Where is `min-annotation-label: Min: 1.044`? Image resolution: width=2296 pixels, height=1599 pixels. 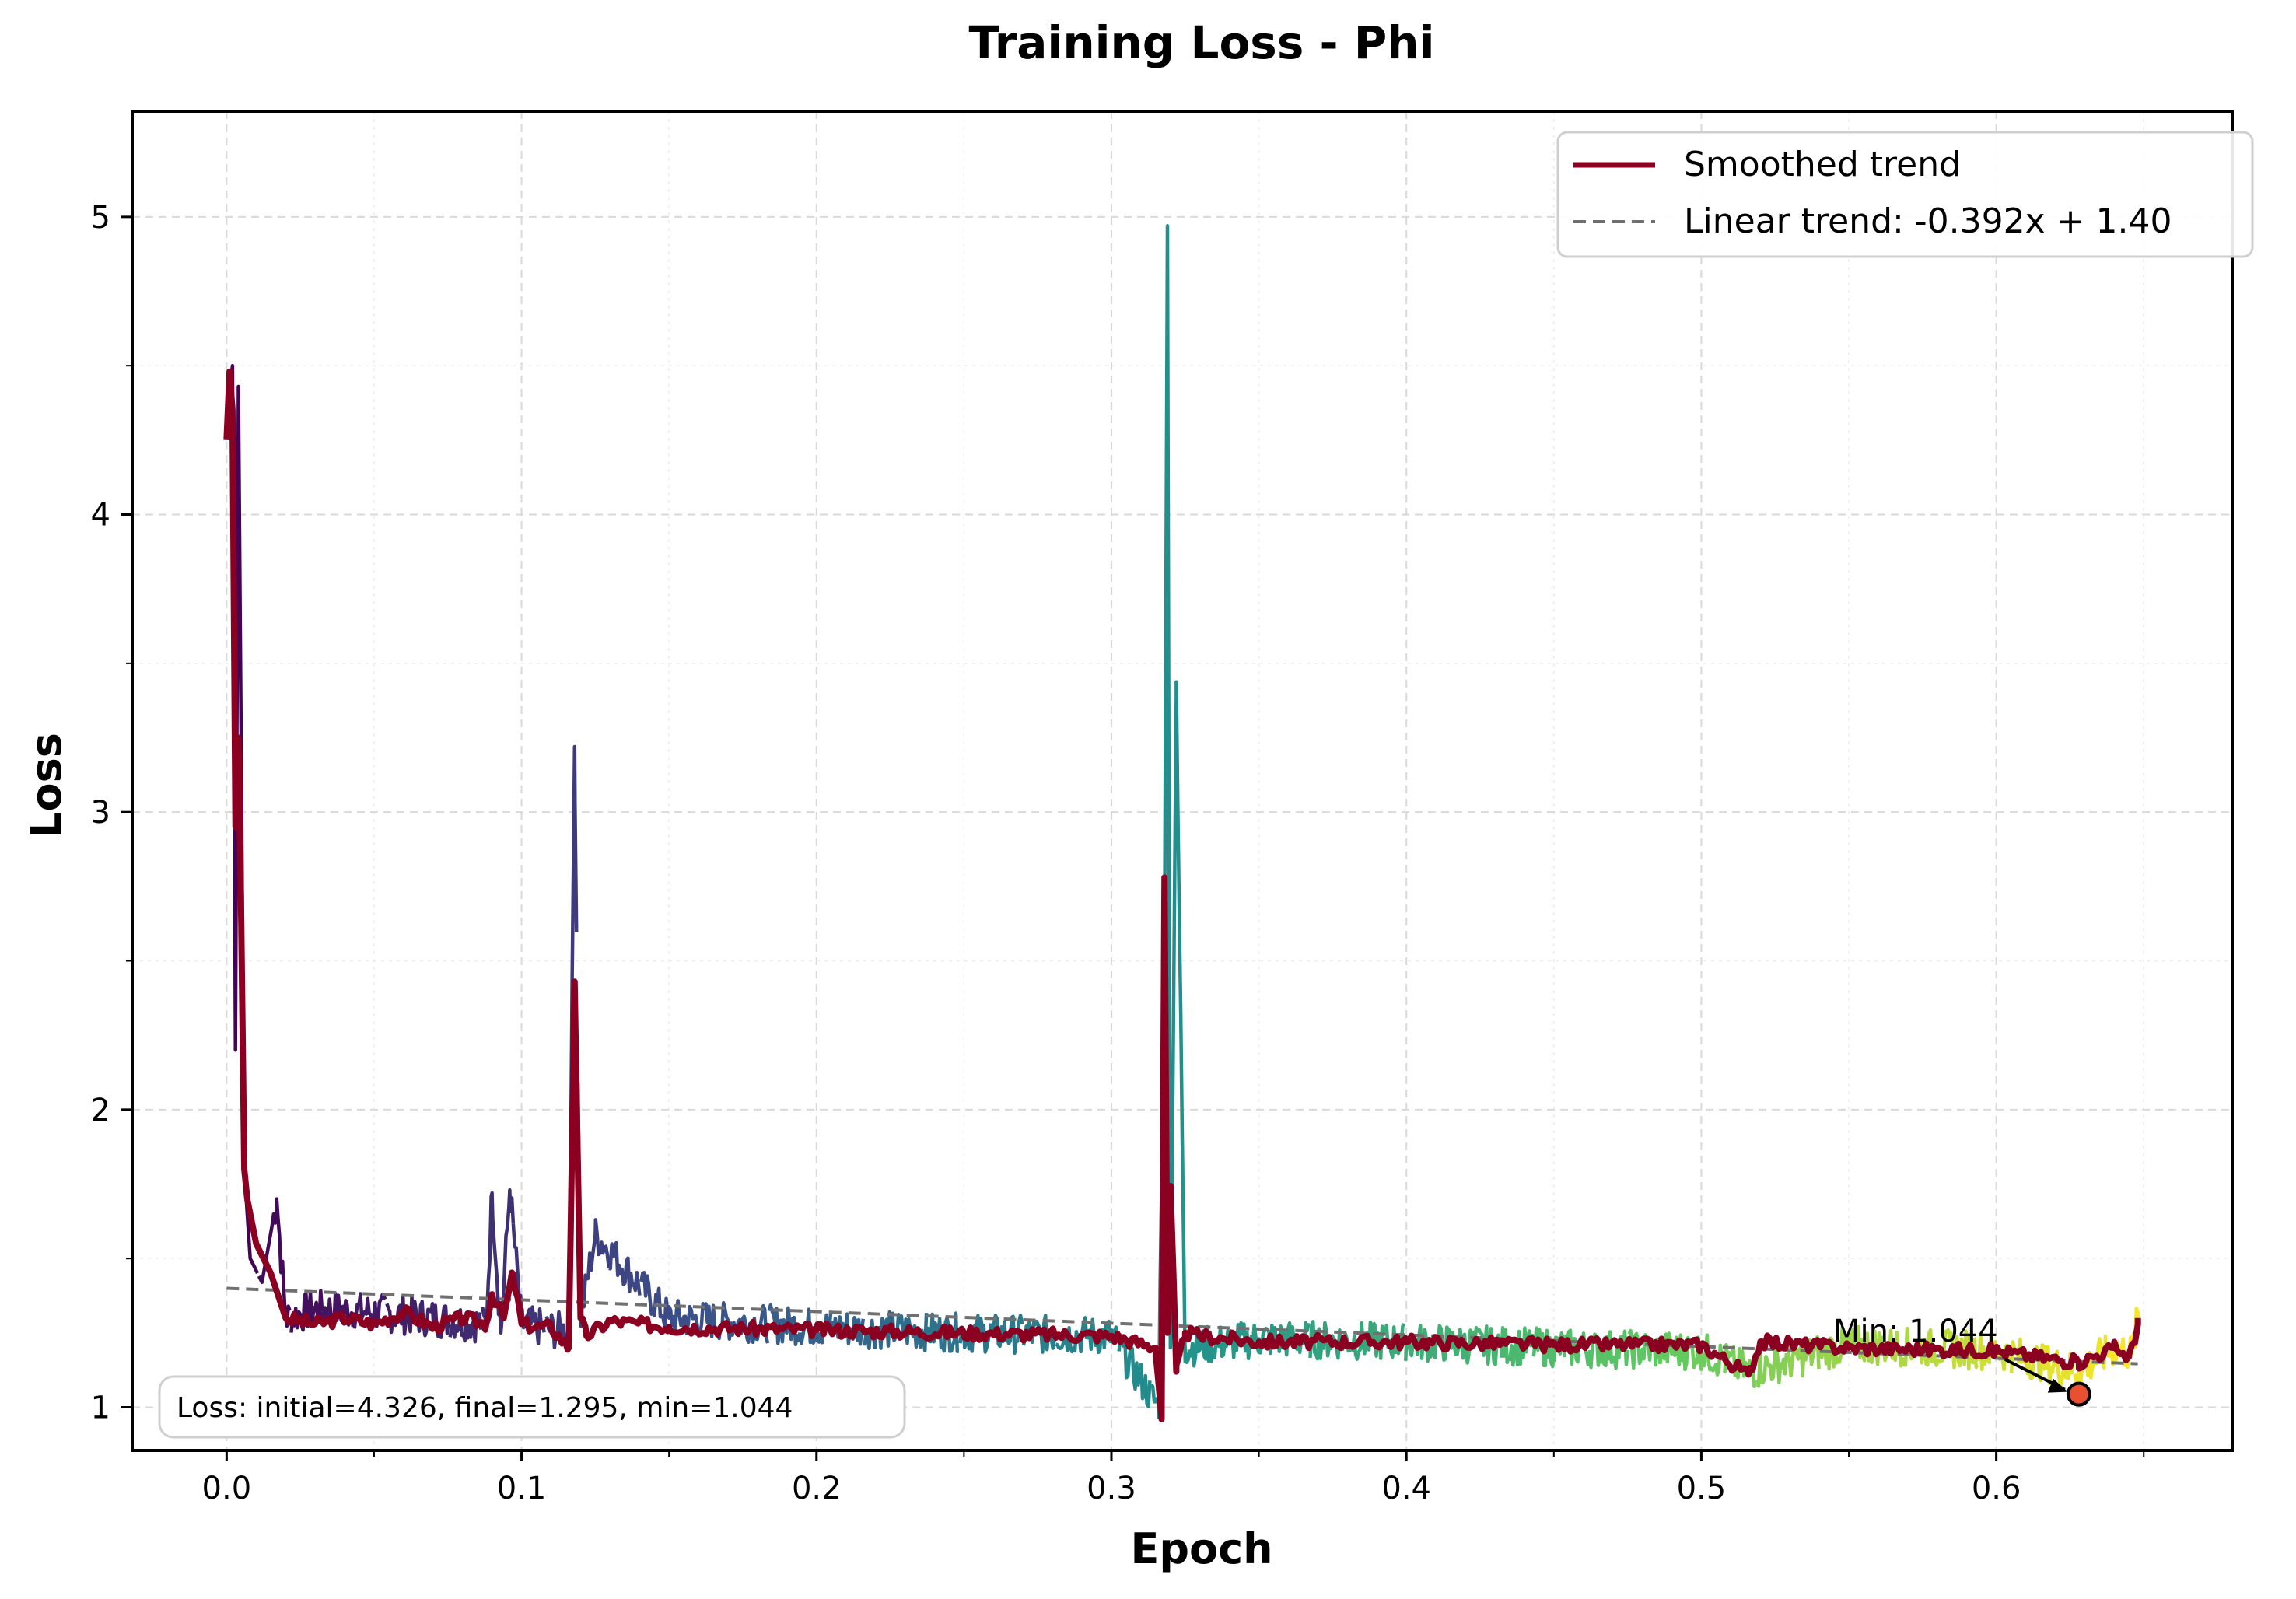 min-annotation-label: Min: 1.044 is located at coordinates (1916, 1331).